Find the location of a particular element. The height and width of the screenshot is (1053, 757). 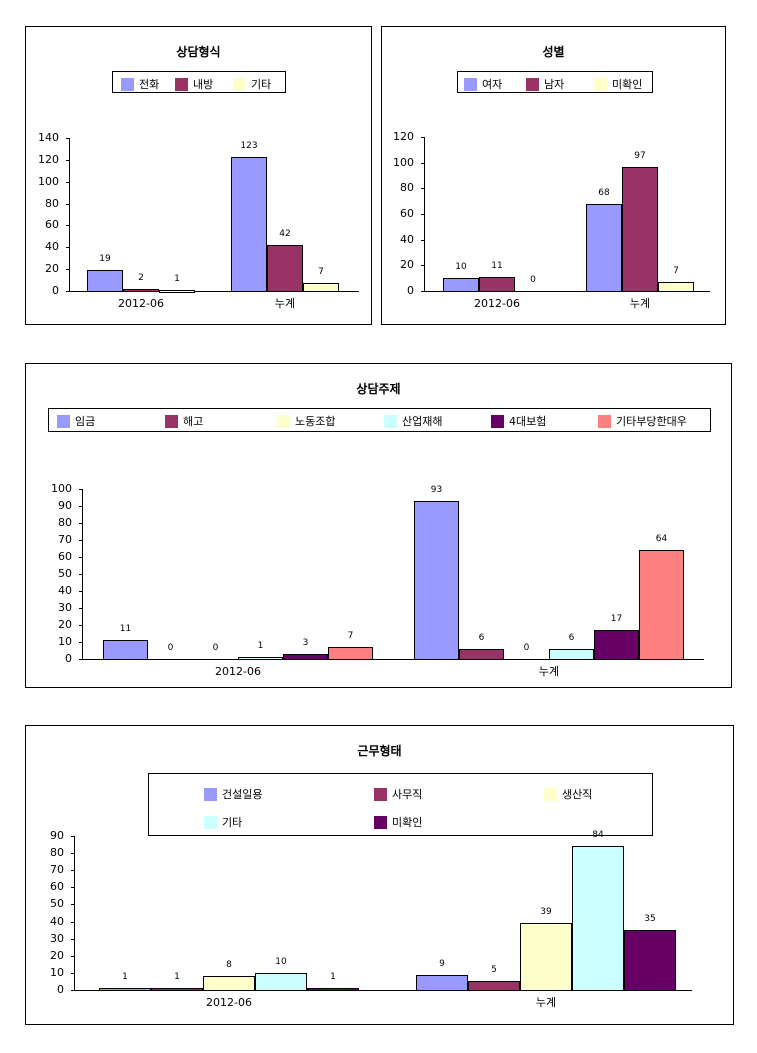

value-label: 7 is located at coordinates (676, 271).